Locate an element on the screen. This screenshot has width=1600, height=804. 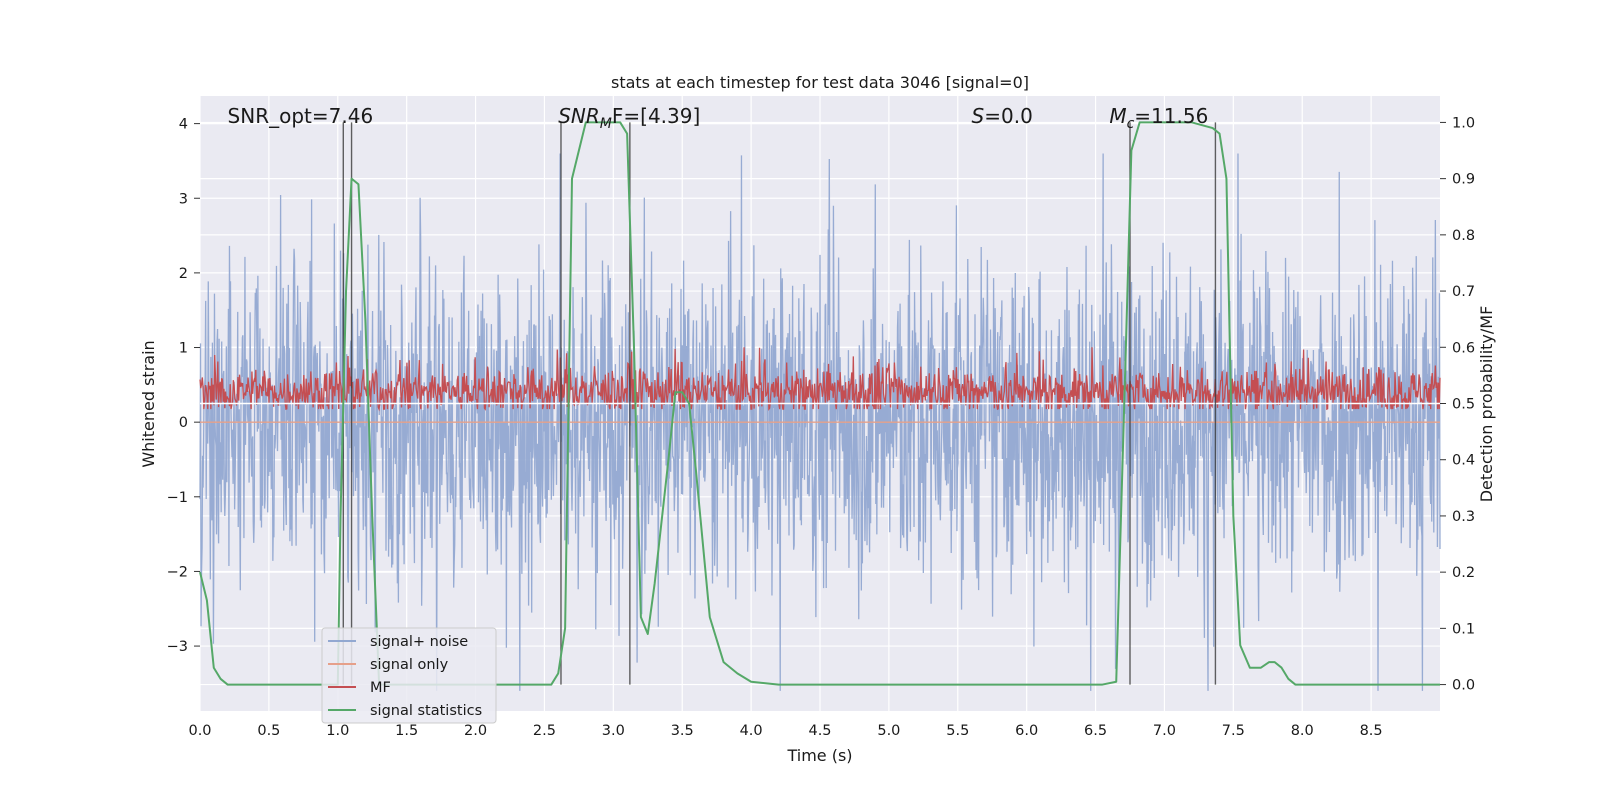
x-axis-label: Time (s) is located at coordinates (819, 755).